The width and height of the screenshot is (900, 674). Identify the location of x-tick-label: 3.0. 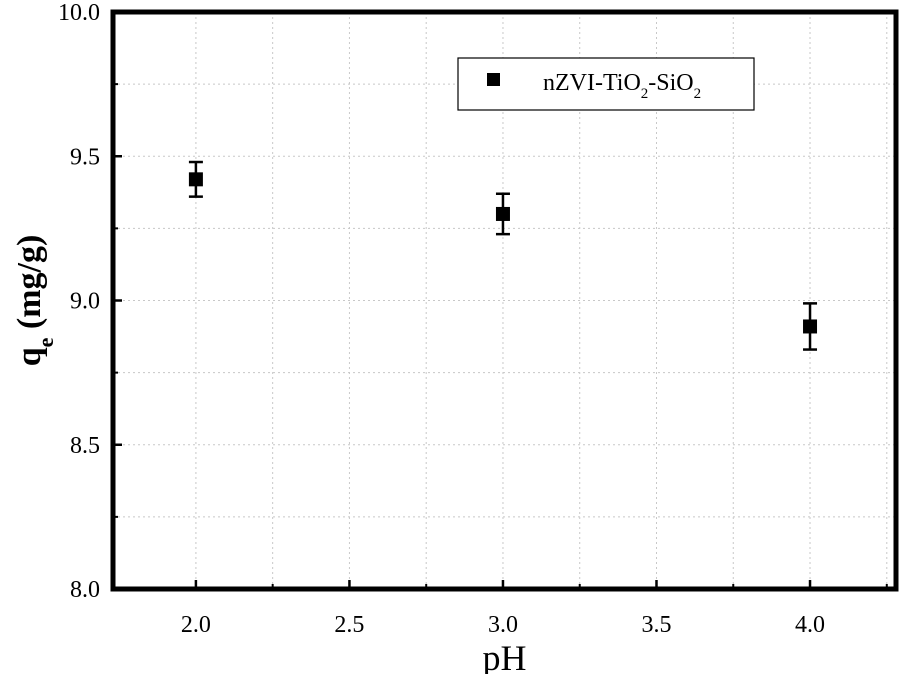
(503, 625).